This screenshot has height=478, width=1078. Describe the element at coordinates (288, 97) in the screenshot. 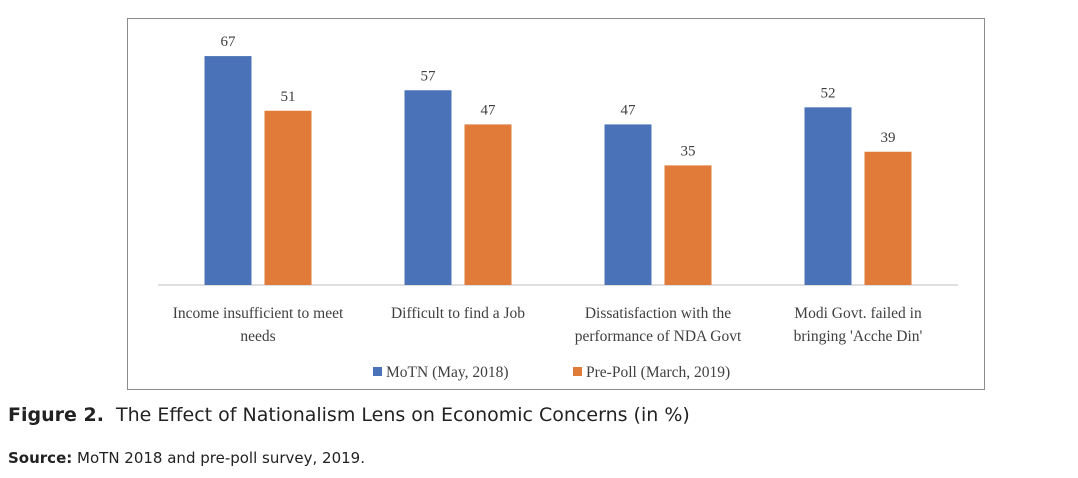

I see `data-label-prepoll-0: 51` at that location.